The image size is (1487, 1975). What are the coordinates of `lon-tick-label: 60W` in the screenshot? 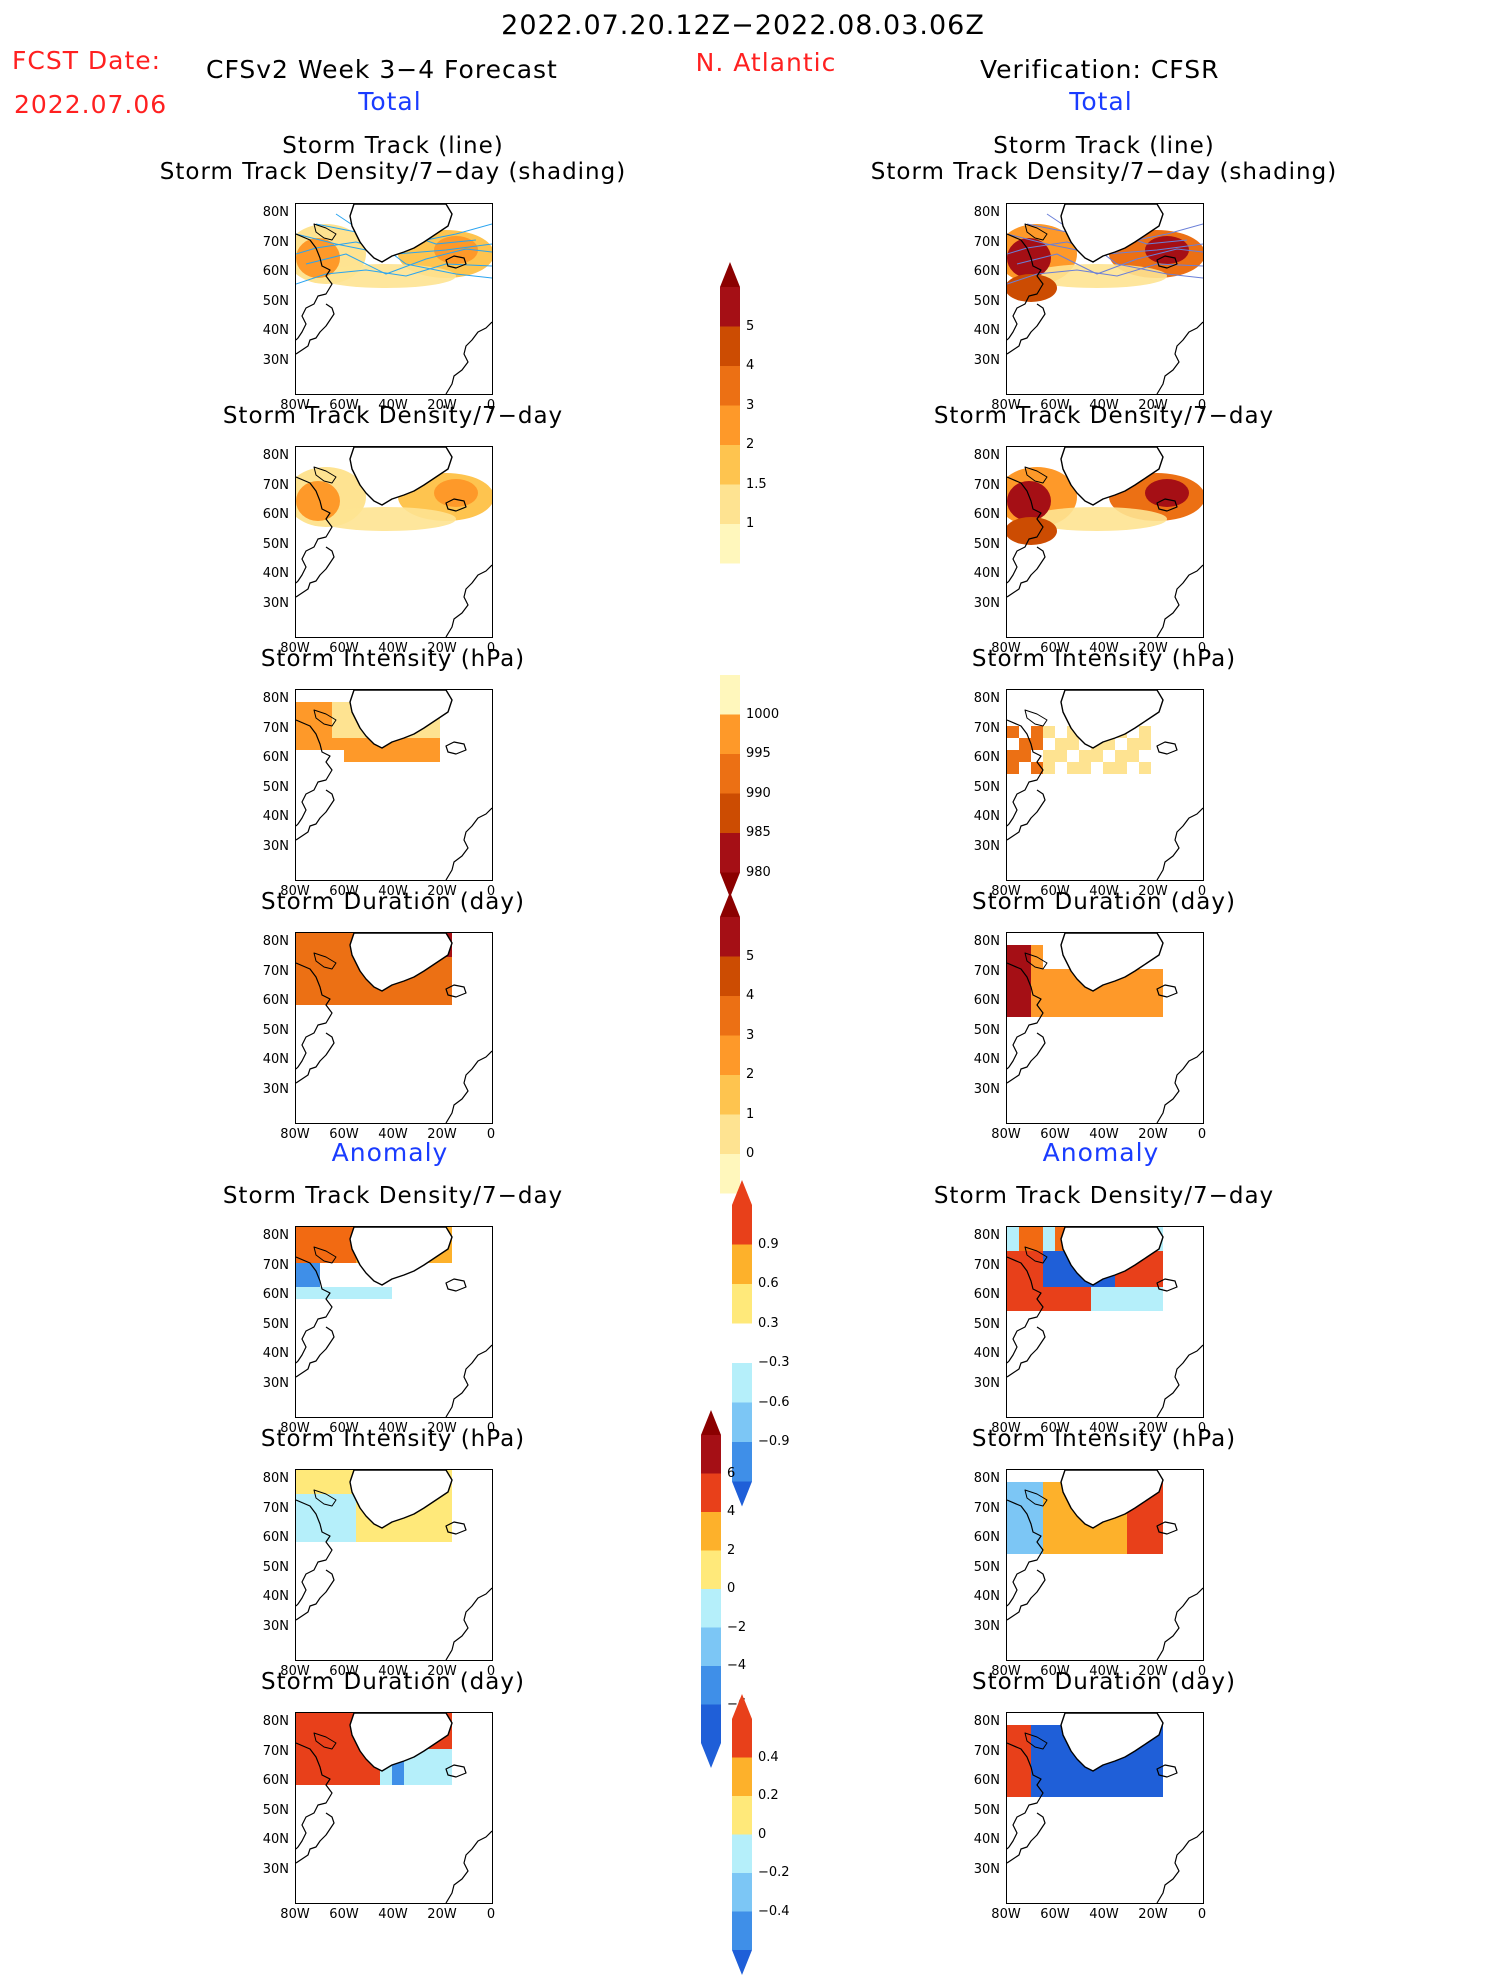 It's located at (1055, 1671).